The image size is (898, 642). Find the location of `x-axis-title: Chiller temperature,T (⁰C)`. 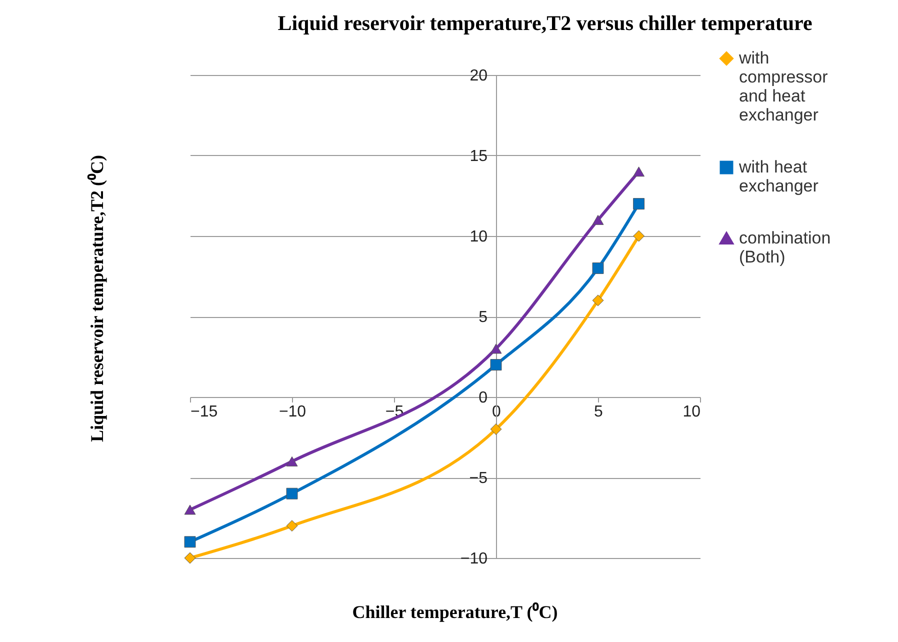

x-axis-title: Chiller temperature,T (⁰C) is located at coordinates (455, 612).